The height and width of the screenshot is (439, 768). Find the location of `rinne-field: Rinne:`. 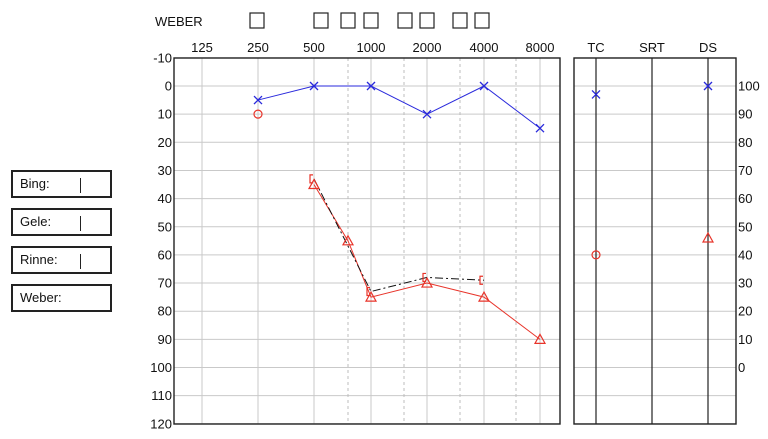

rinne-field: Rinne: is located at coordinates (61, 260).